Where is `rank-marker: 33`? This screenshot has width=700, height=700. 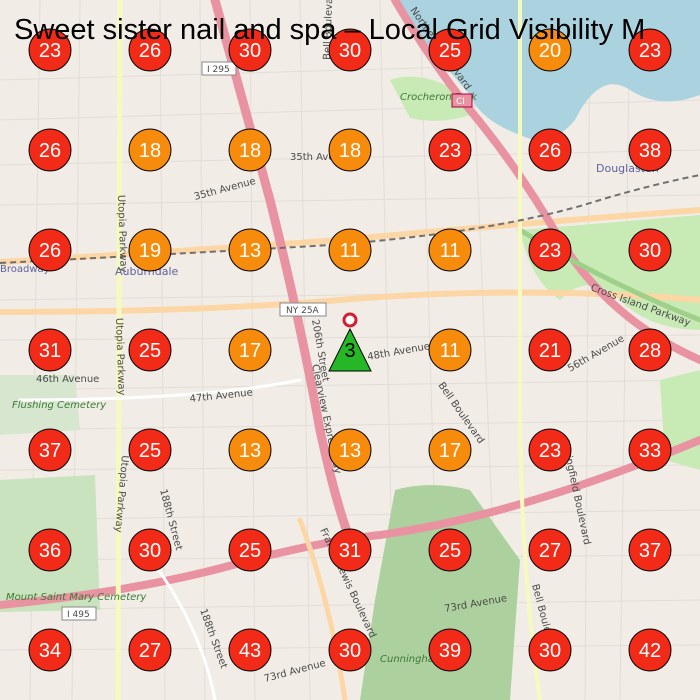
rank-marker: 33 is located at coordinates (650, 450).